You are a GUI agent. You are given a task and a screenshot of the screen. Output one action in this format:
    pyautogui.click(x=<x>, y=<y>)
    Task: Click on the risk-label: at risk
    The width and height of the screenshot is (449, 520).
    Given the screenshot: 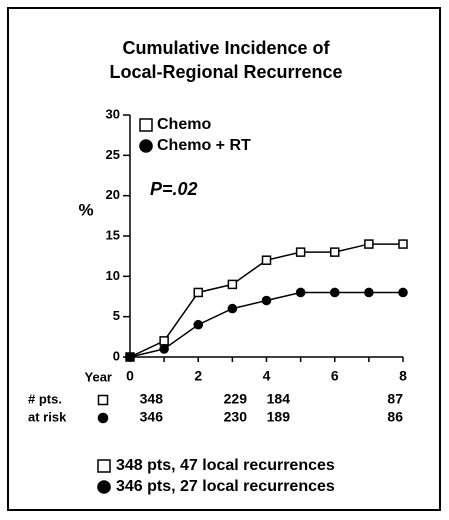 What is the action you would take?
    pyautogui.click(x=47, y=416)
    